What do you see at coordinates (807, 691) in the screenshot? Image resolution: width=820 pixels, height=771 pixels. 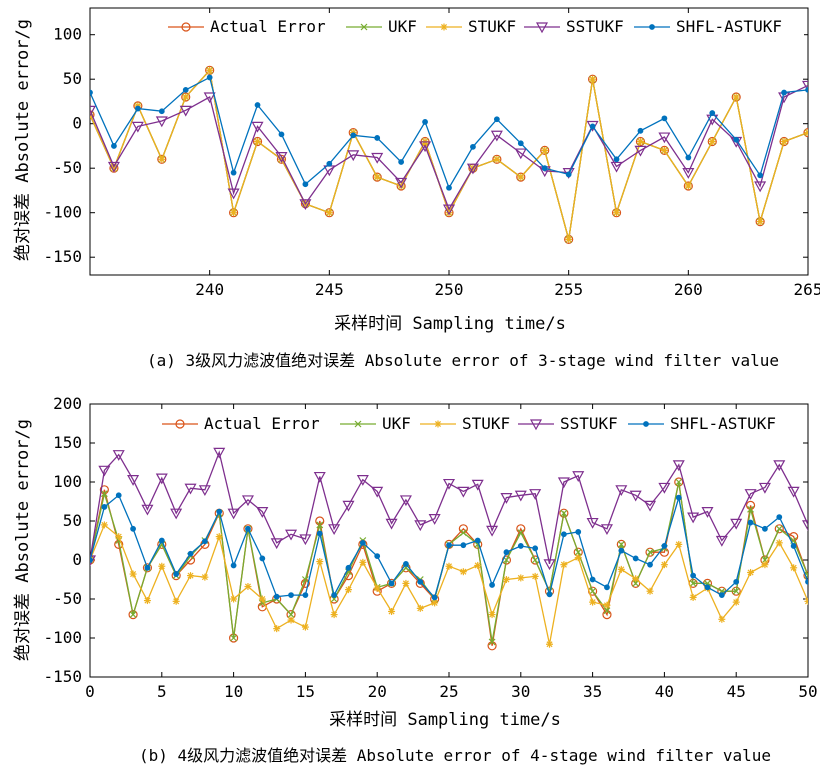 I see `panel-b-xtick-label: 50` at bounding box center [807, 691].